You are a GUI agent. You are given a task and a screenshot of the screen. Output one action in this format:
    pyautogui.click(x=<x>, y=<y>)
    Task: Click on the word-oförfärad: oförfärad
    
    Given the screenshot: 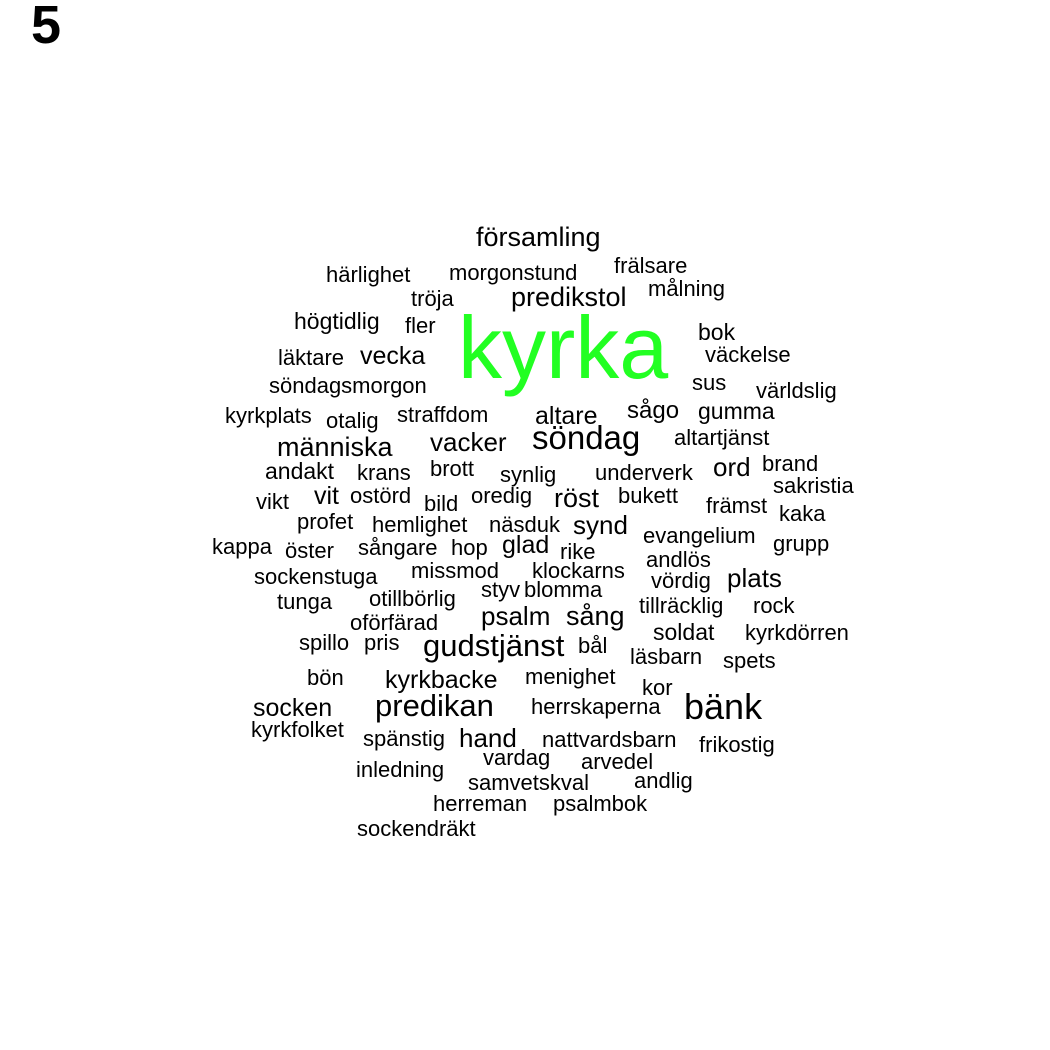 What is the action you would take?
    pyautogui.click(x=394, y=622)
    